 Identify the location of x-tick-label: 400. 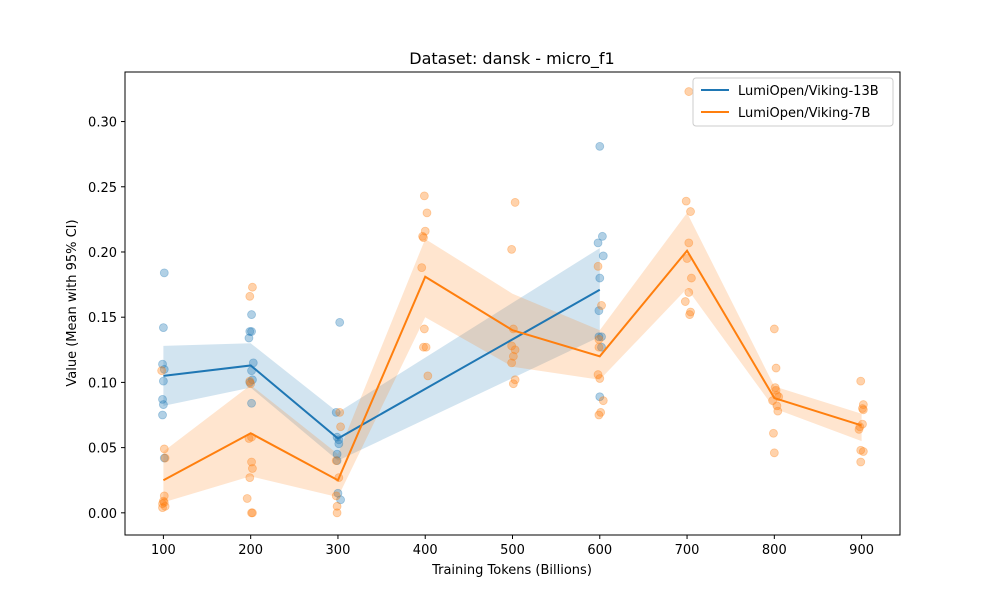
(425, 550).